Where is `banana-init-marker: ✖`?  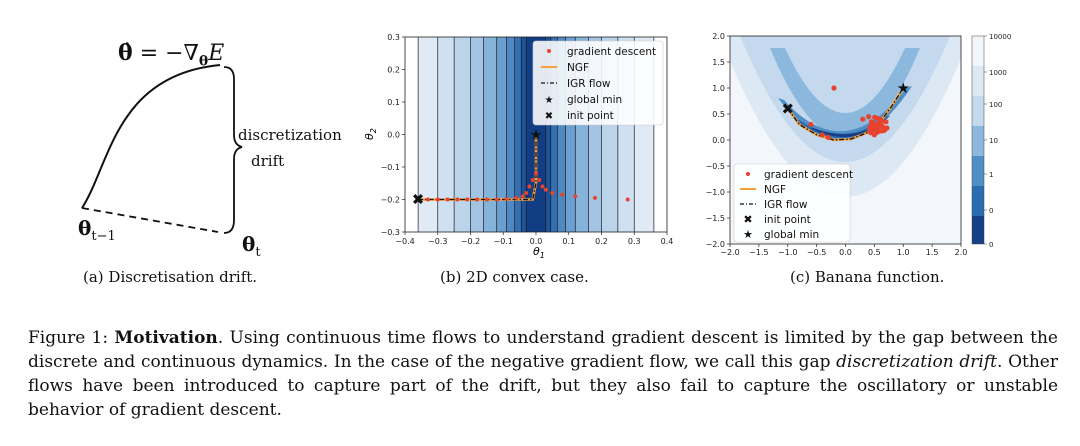
banana-init-marker: ✖ is located at coordinates (787, 109).